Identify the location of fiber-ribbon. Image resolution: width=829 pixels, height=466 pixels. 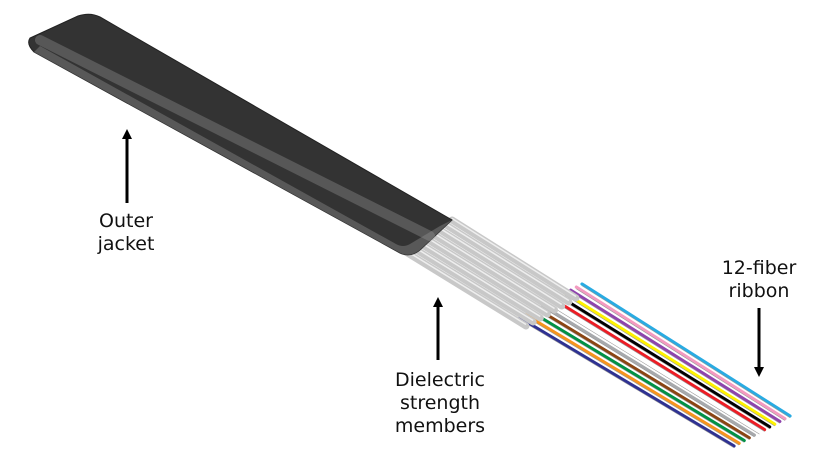
(655, 365).